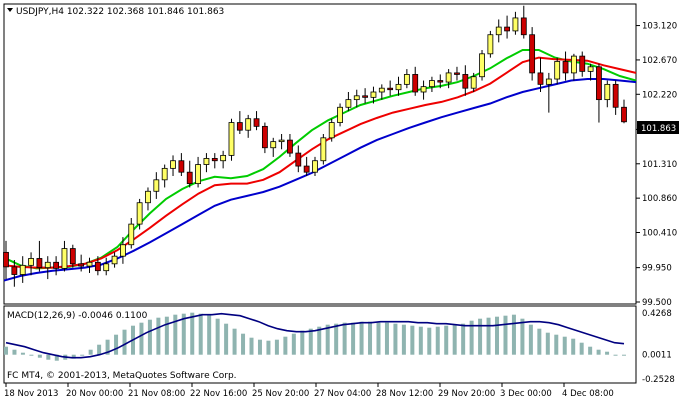 The width and height of the screenshot is (680, 400). Describe the element at coordinates (659, 234) in the screenshot. I see `price-tick-label: 100.410` at that location.